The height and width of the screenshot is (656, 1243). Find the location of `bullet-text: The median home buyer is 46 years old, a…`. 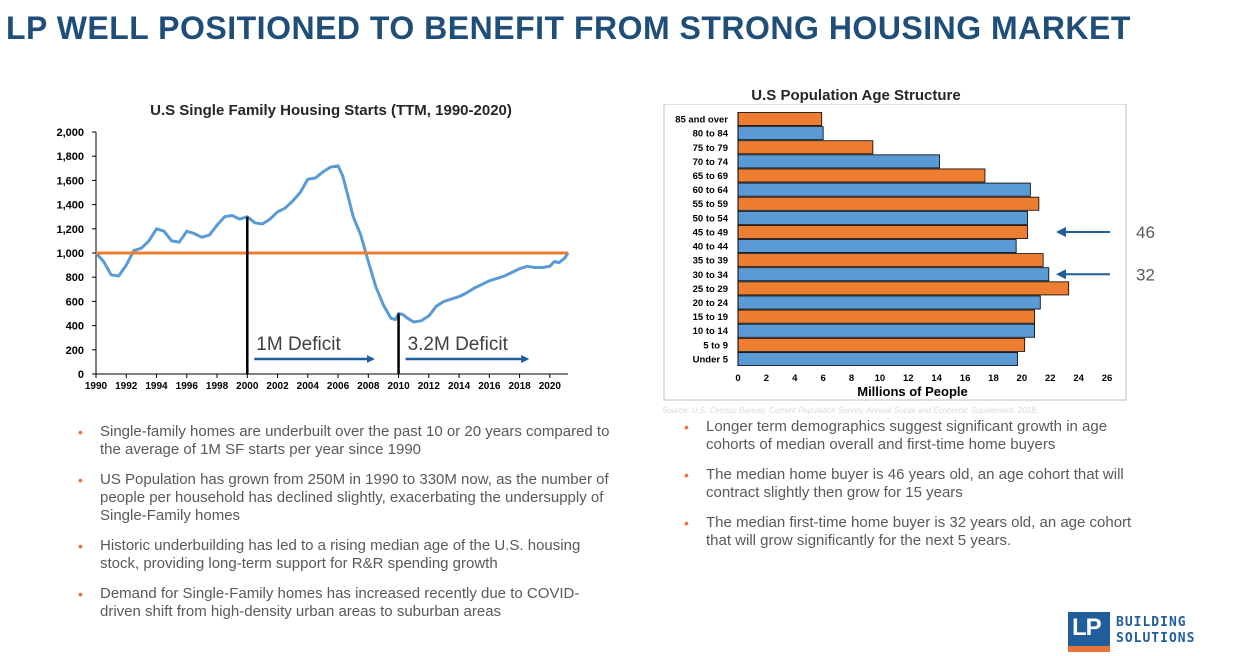

bullet-text: The median home buyer is 46 years old, a… is located at coordinates (915, 483).